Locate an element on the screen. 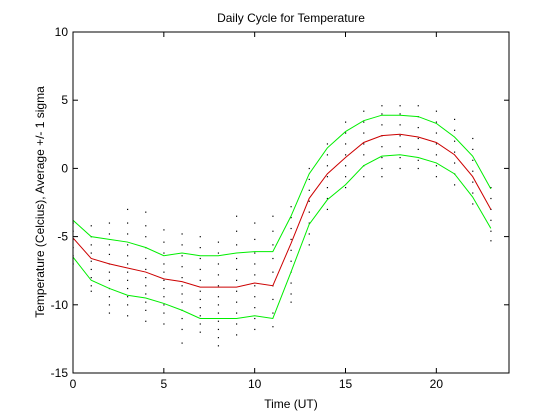  x-axis-label: Time (UT) is located at coordinates (291, 404).